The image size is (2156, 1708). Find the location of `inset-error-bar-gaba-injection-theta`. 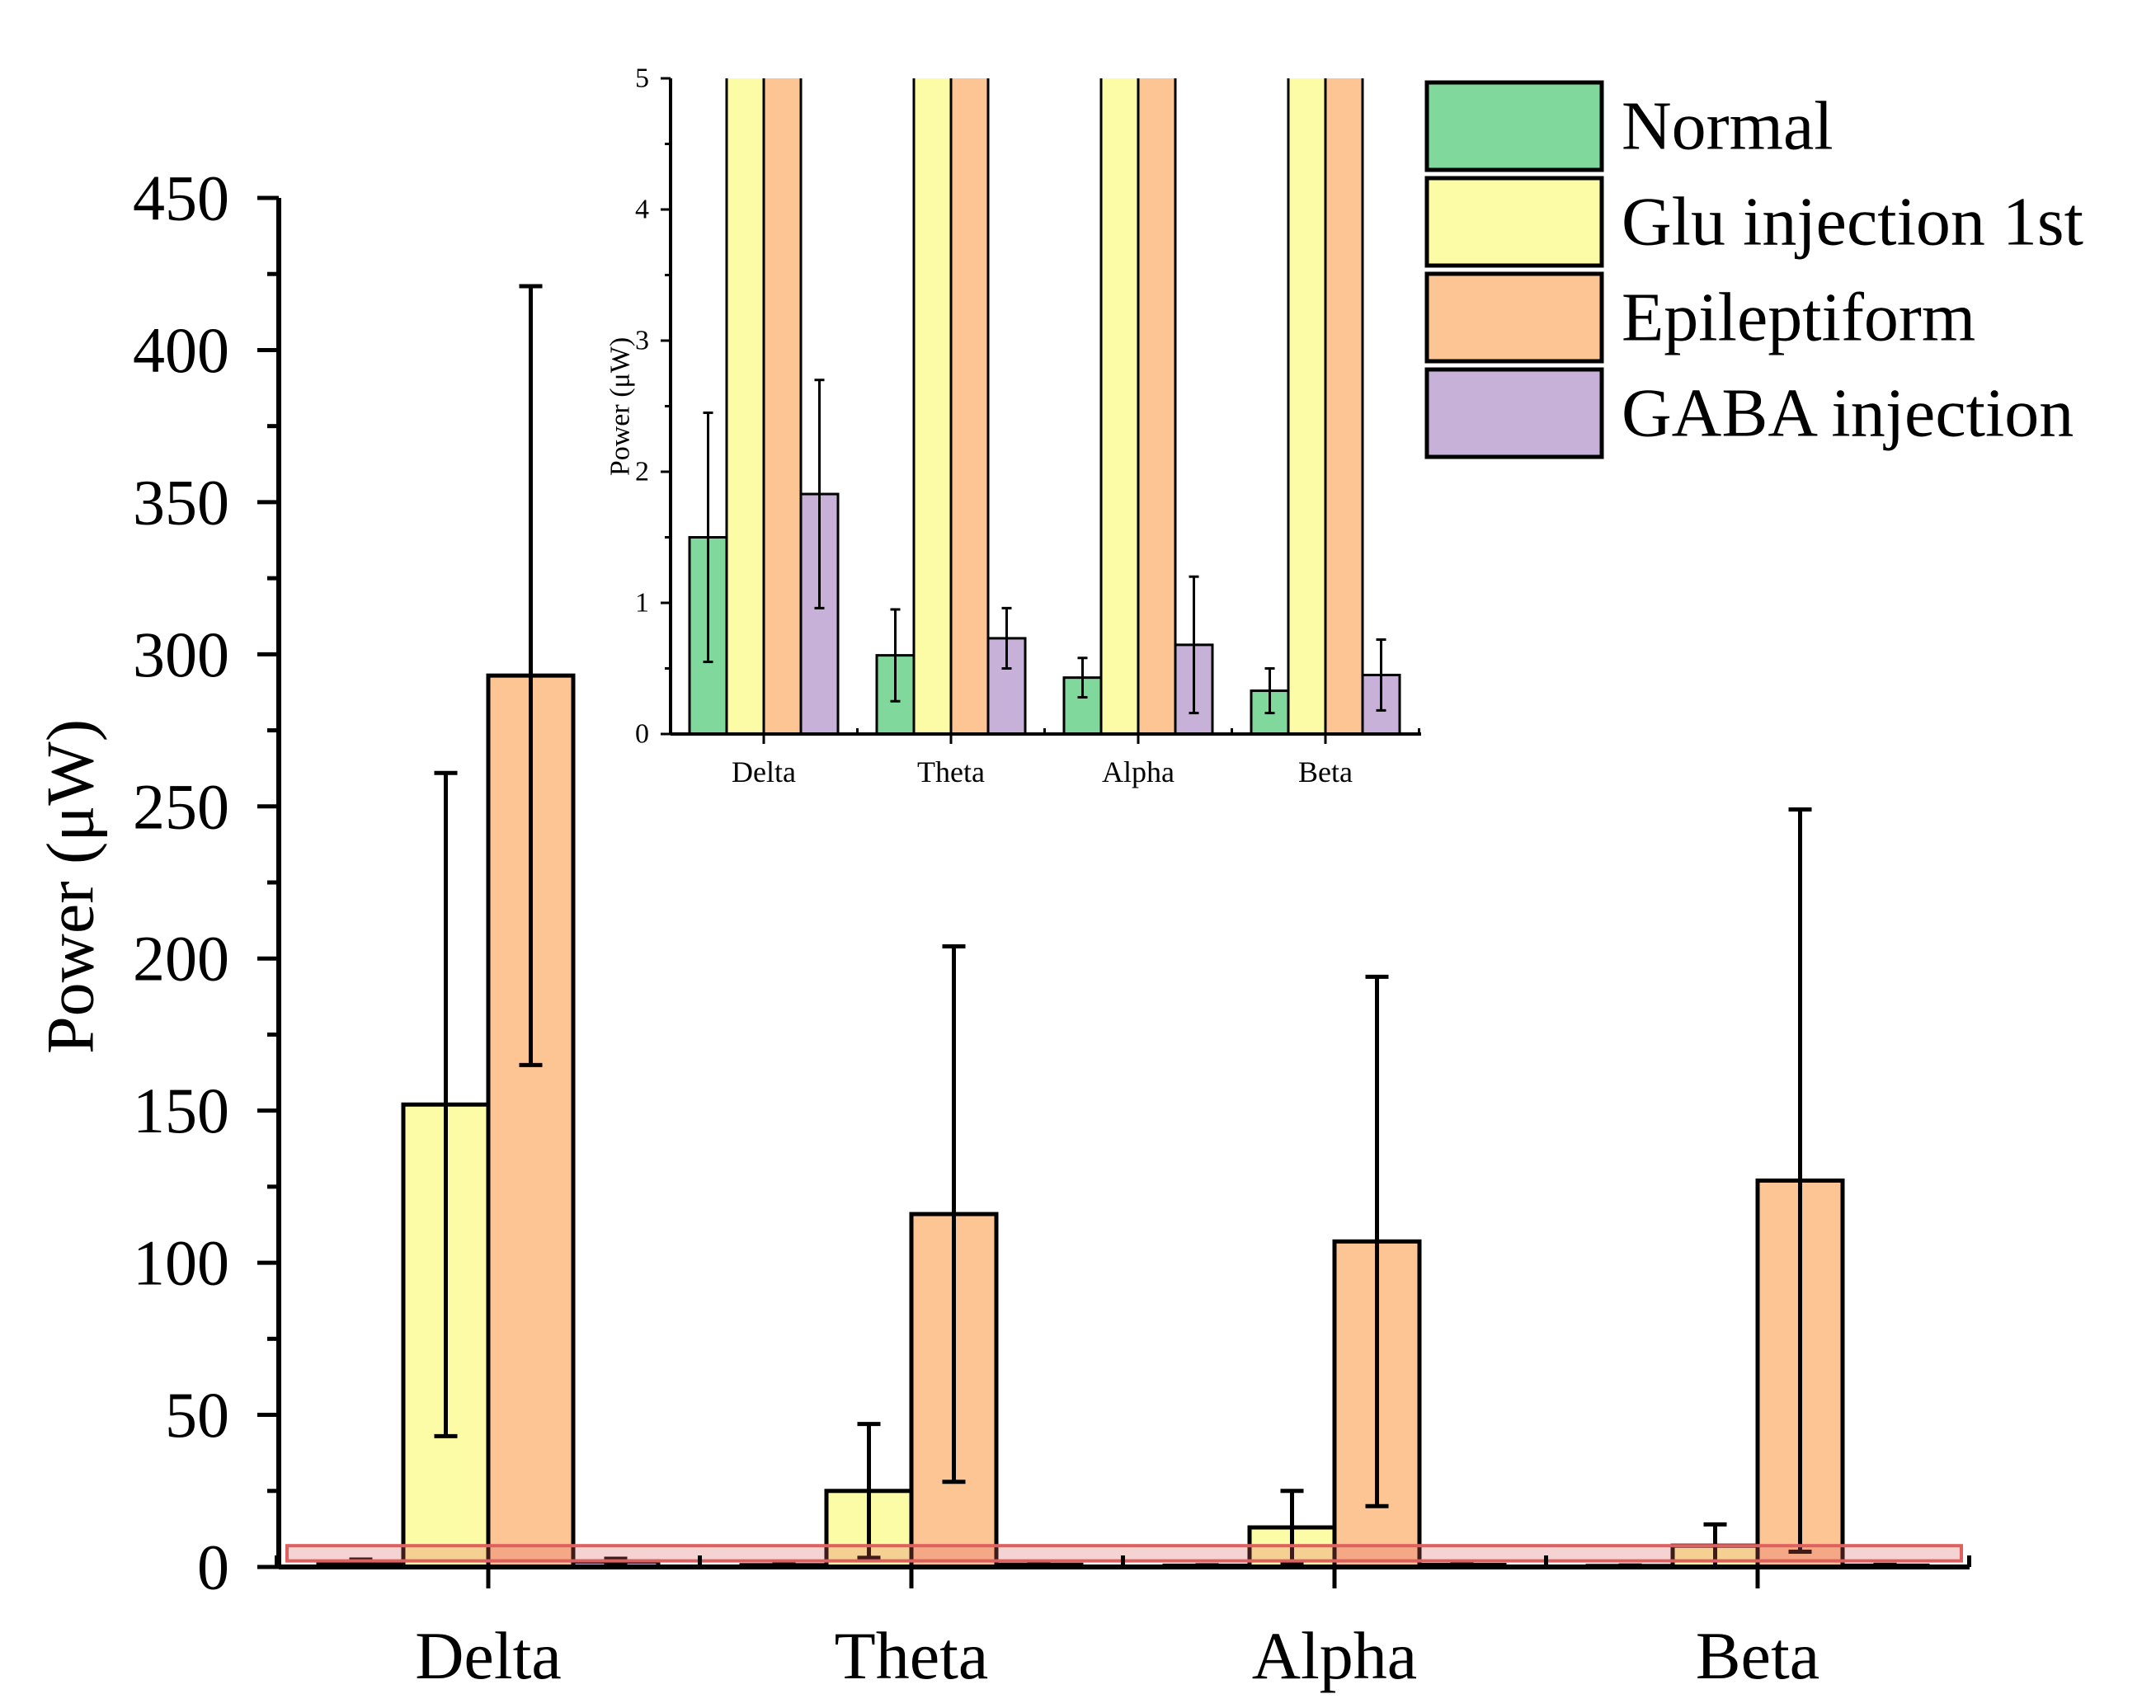

inset-error-bar-gaba-injection-theta is located at coordinates (1006, 638).